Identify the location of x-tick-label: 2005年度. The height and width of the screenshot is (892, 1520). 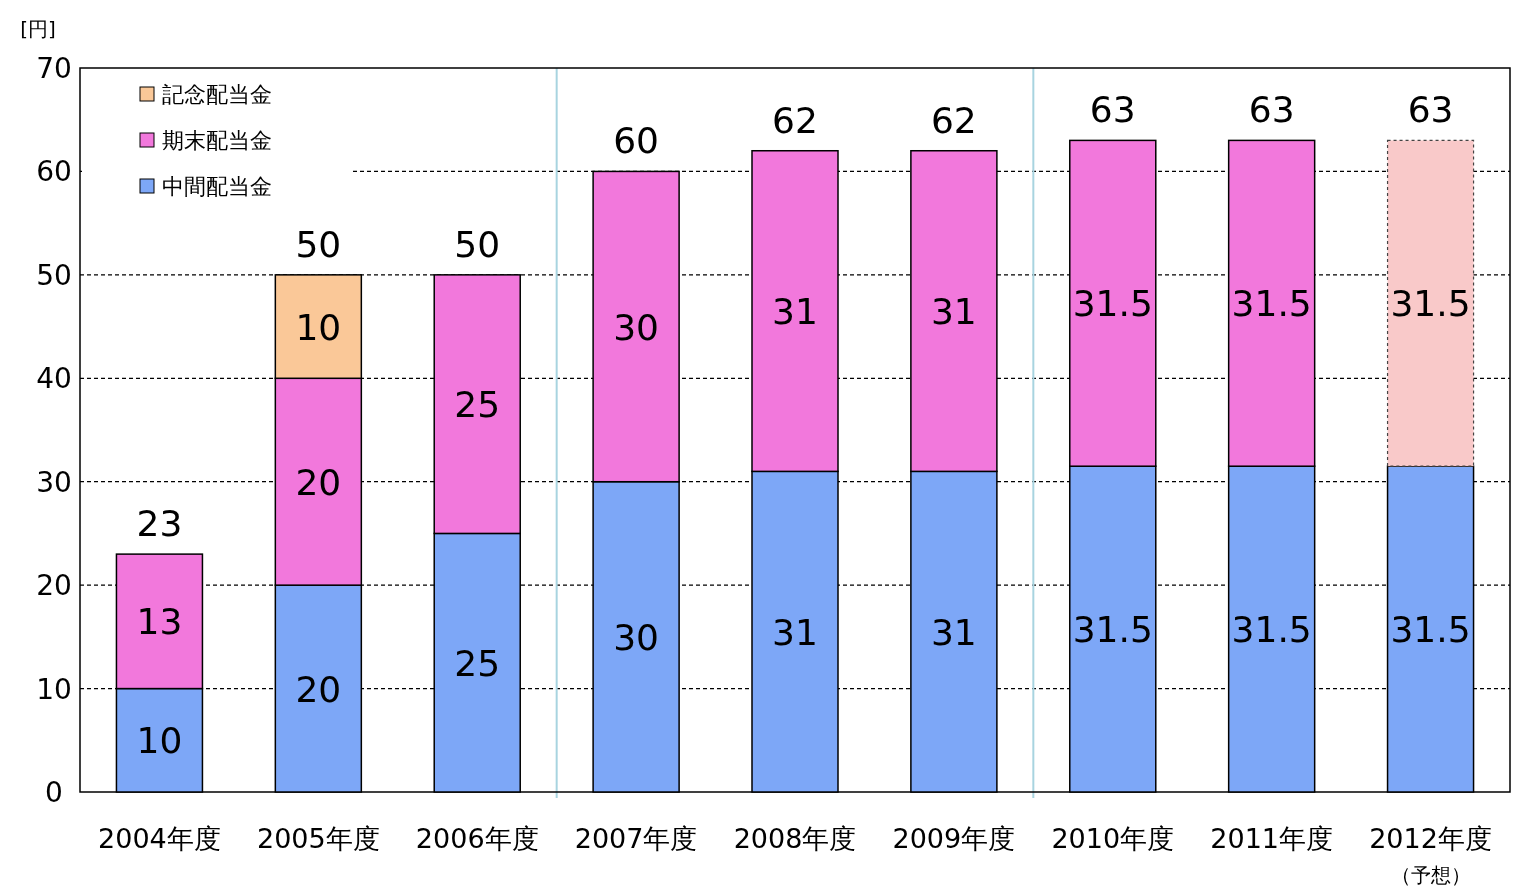
(318, 838).